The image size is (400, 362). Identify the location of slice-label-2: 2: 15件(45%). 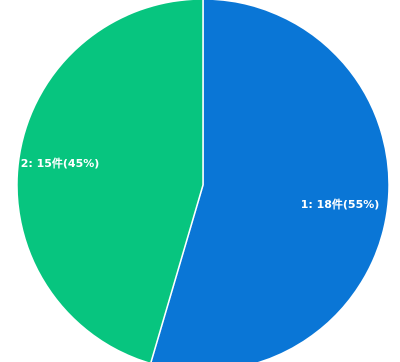
(60, 163).